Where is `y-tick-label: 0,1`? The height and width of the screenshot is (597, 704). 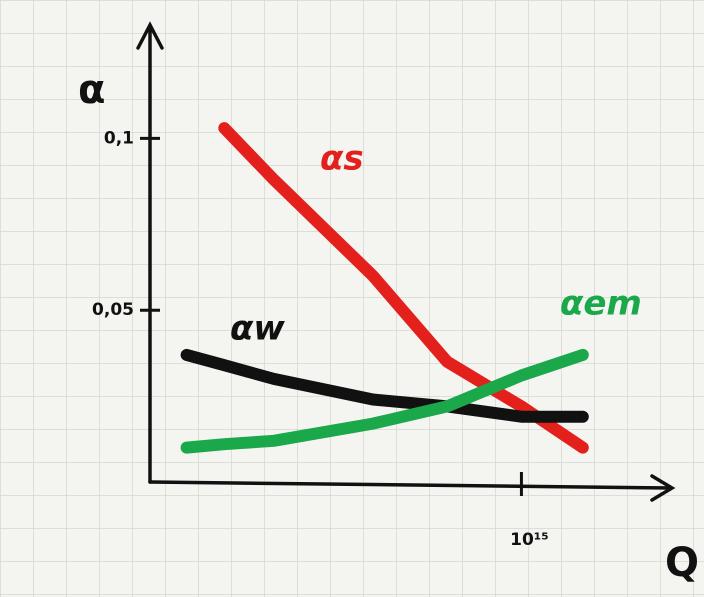
y-tick-label: 0,1 is located at coordinates (119, 138).